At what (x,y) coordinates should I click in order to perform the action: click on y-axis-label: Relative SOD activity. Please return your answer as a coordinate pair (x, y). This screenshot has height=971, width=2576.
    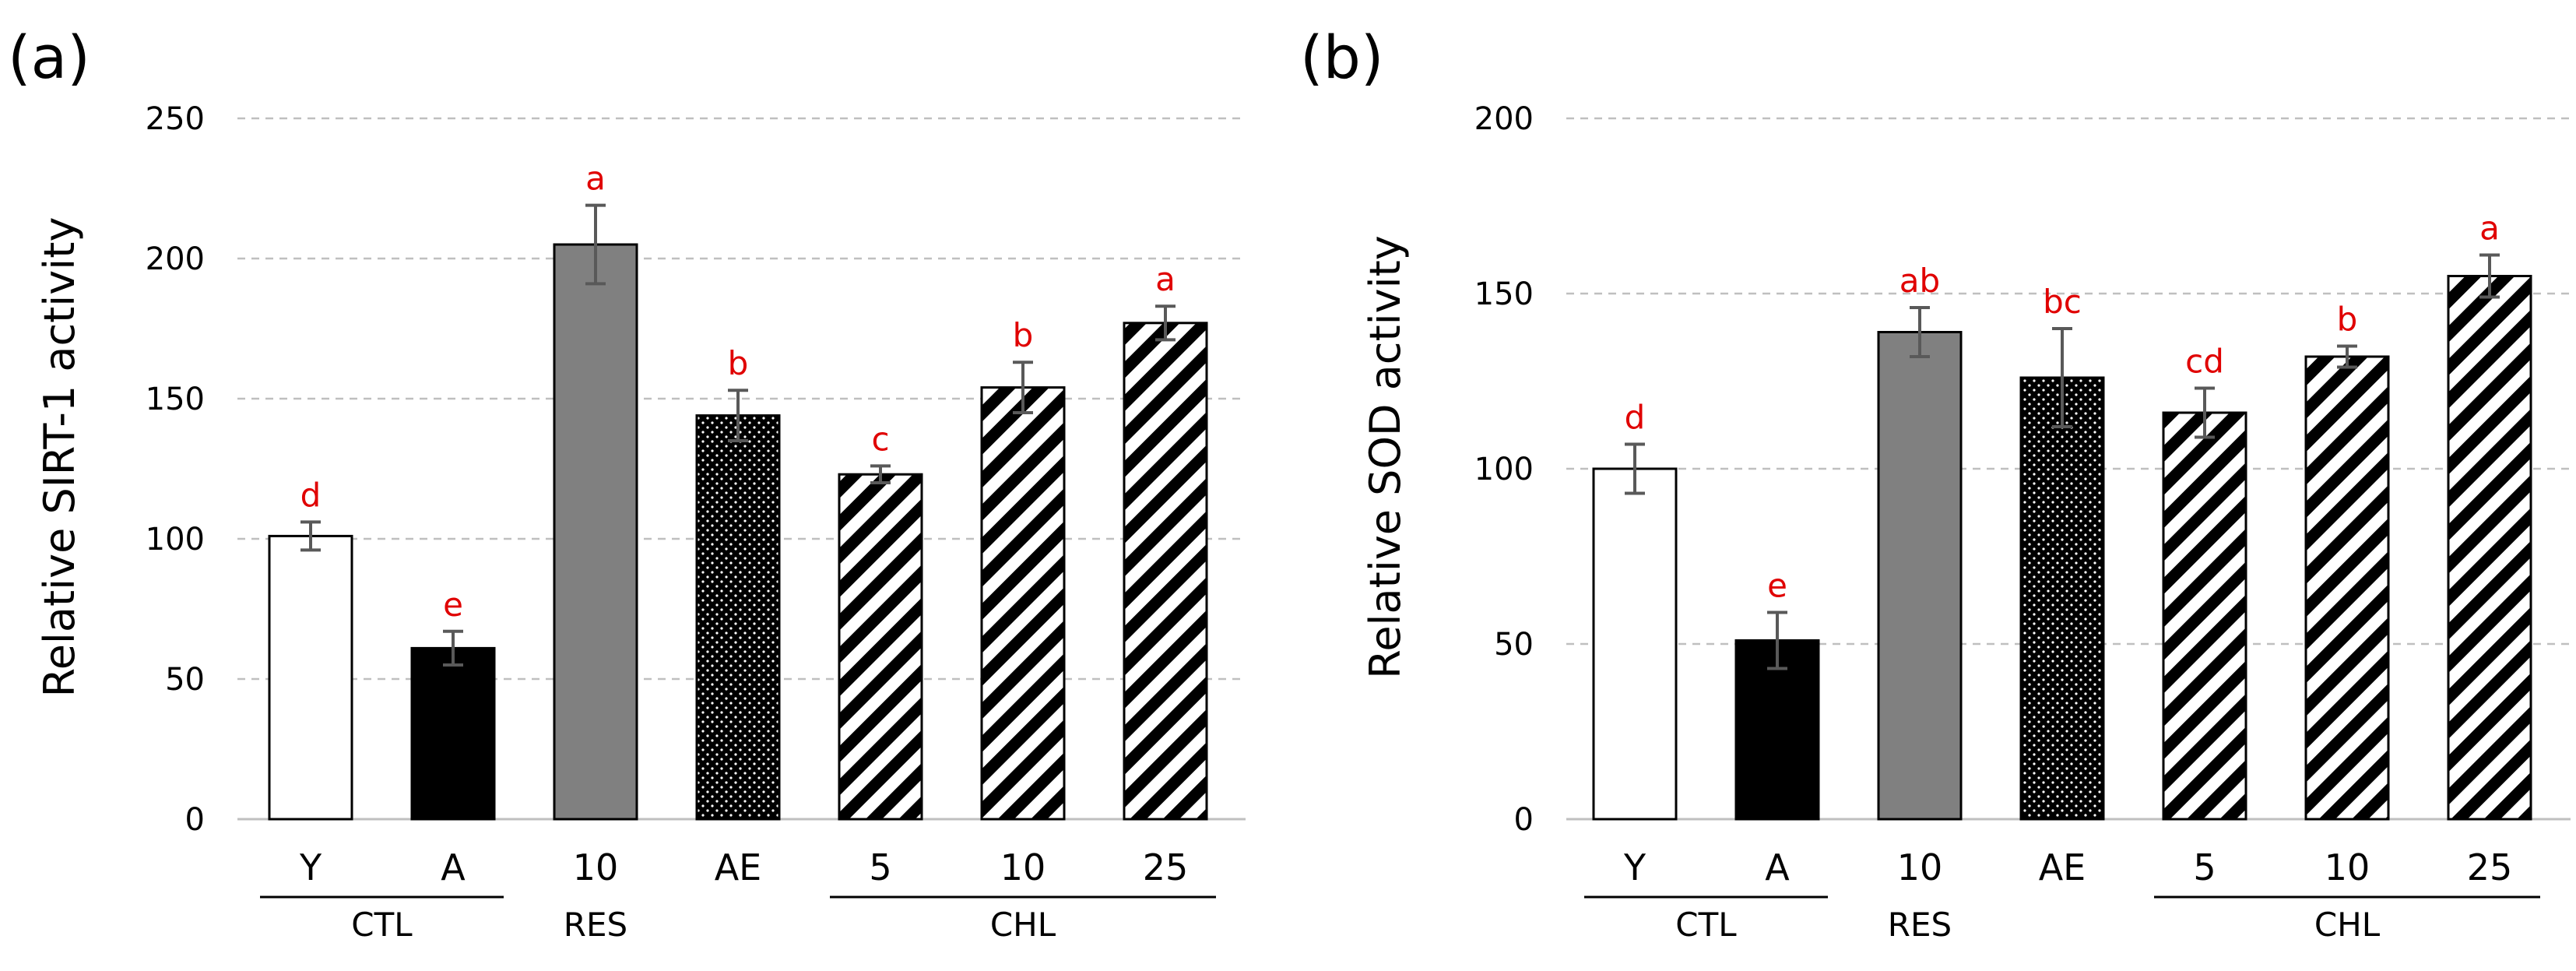
    Looking at the image, I should click on (1386, 457).